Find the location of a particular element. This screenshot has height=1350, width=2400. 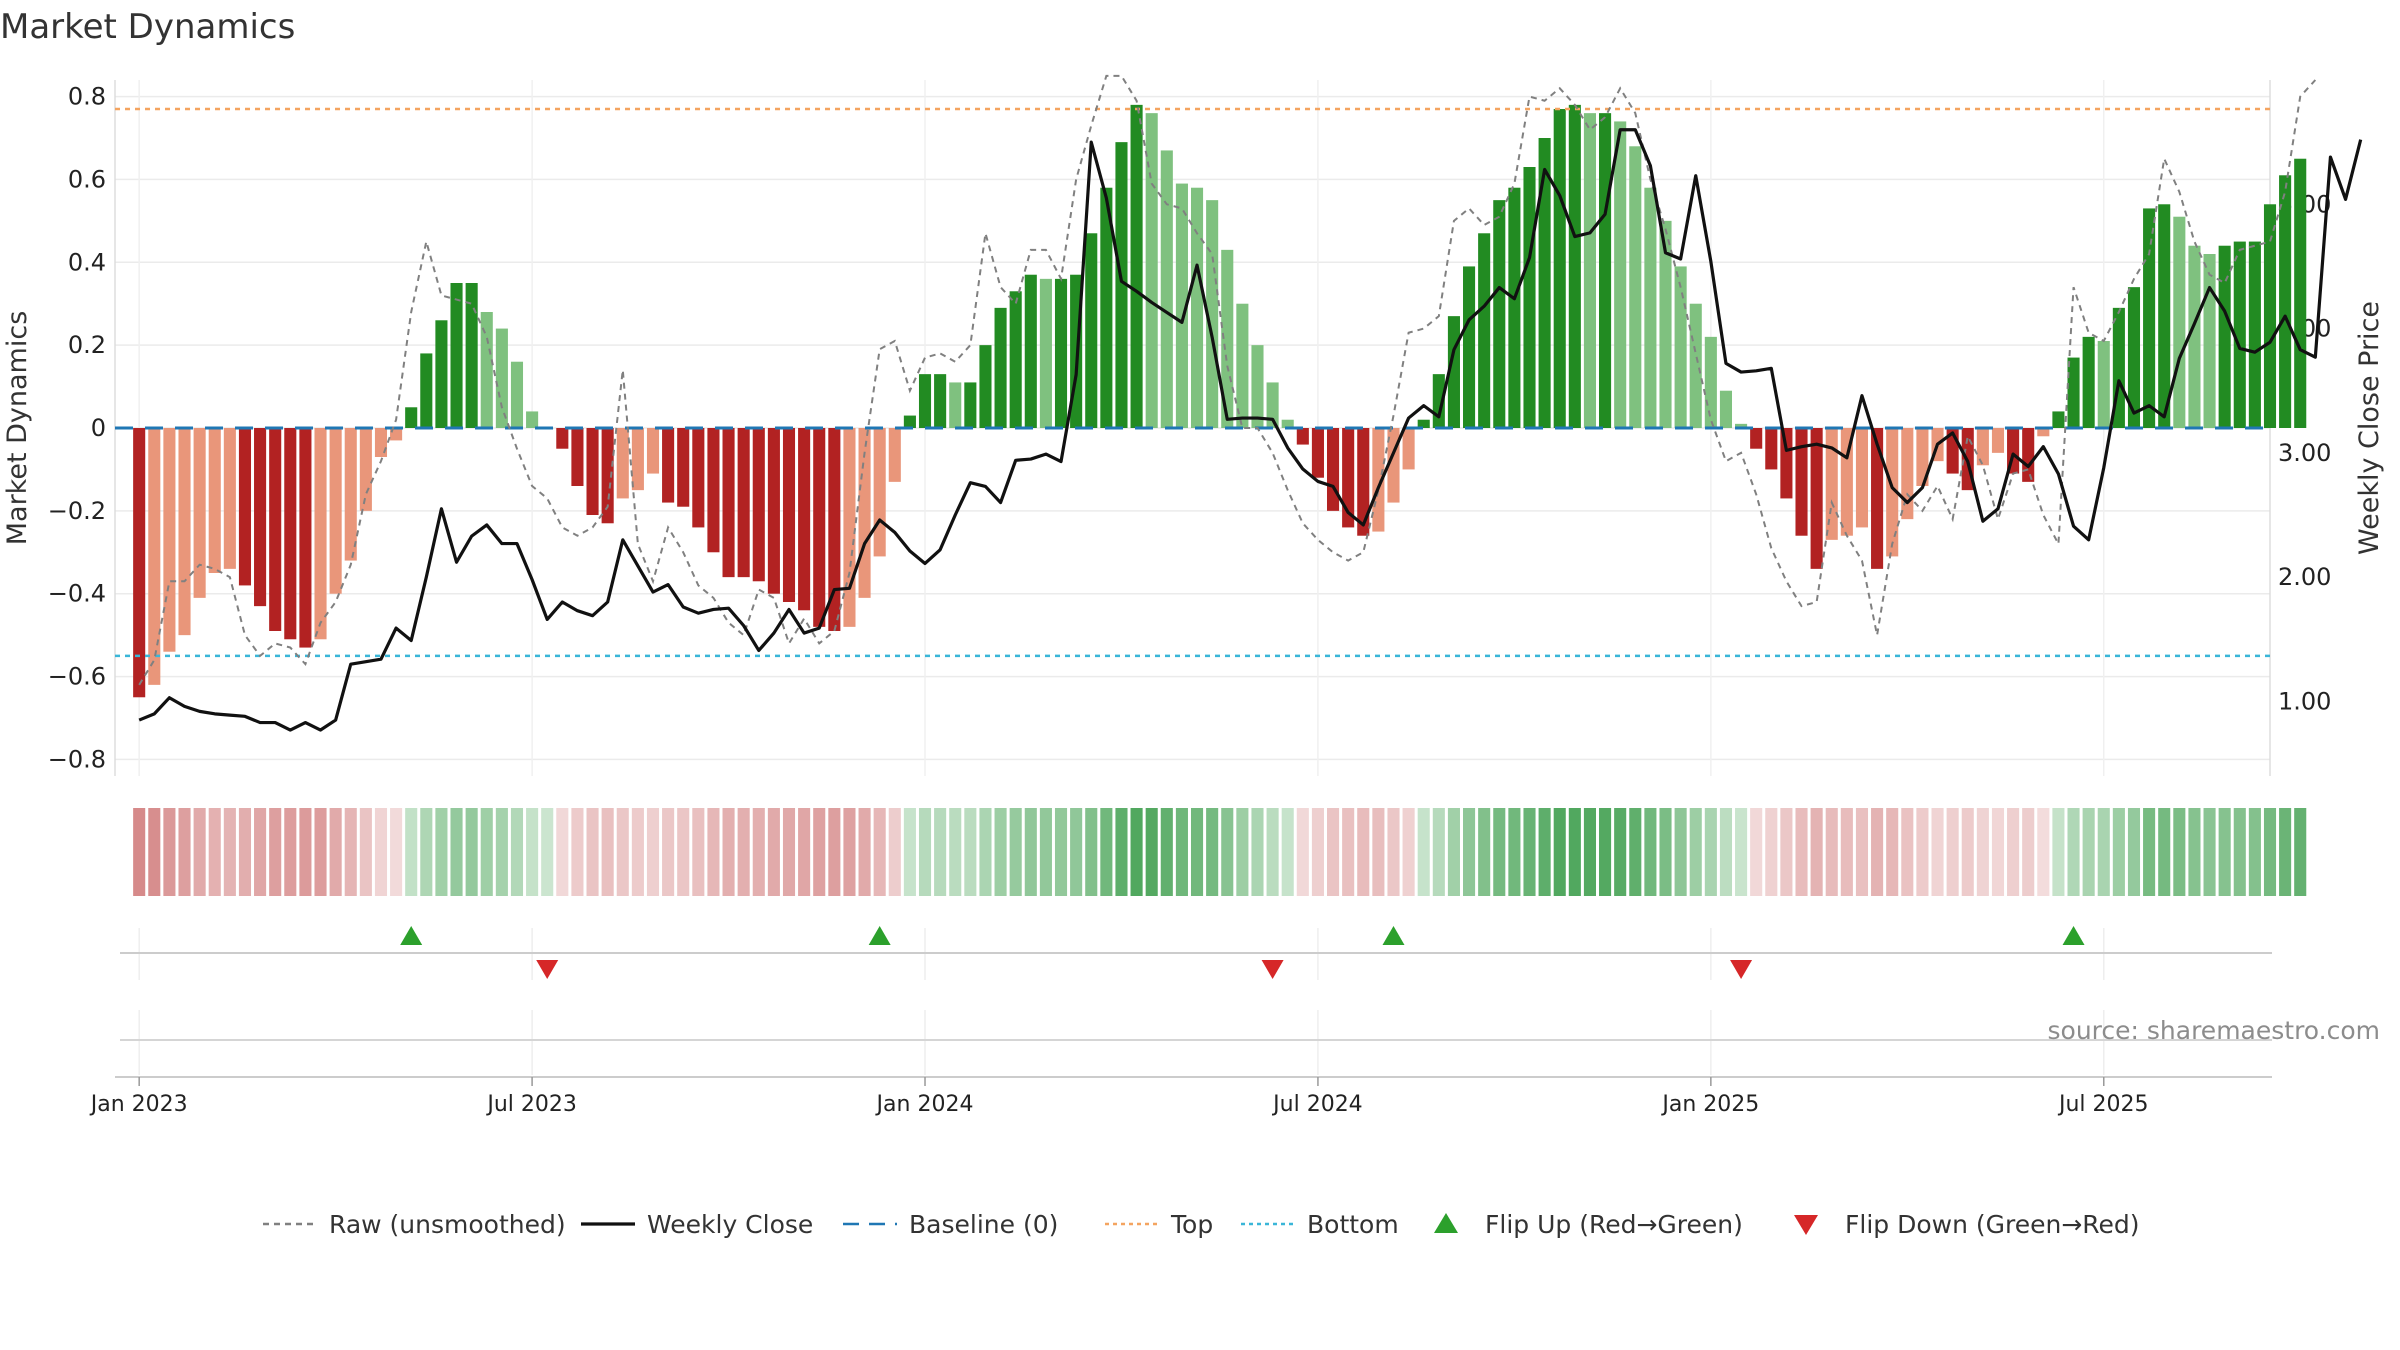

x-tick-label: Jan 2024 is located at coordinates (924, 1104).